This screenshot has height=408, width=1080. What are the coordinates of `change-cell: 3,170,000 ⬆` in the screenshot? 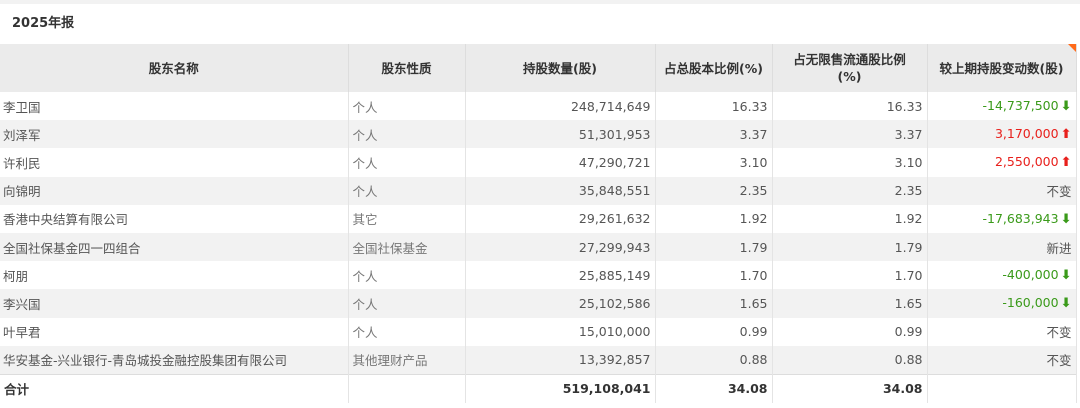 It's located at (1002, 134).